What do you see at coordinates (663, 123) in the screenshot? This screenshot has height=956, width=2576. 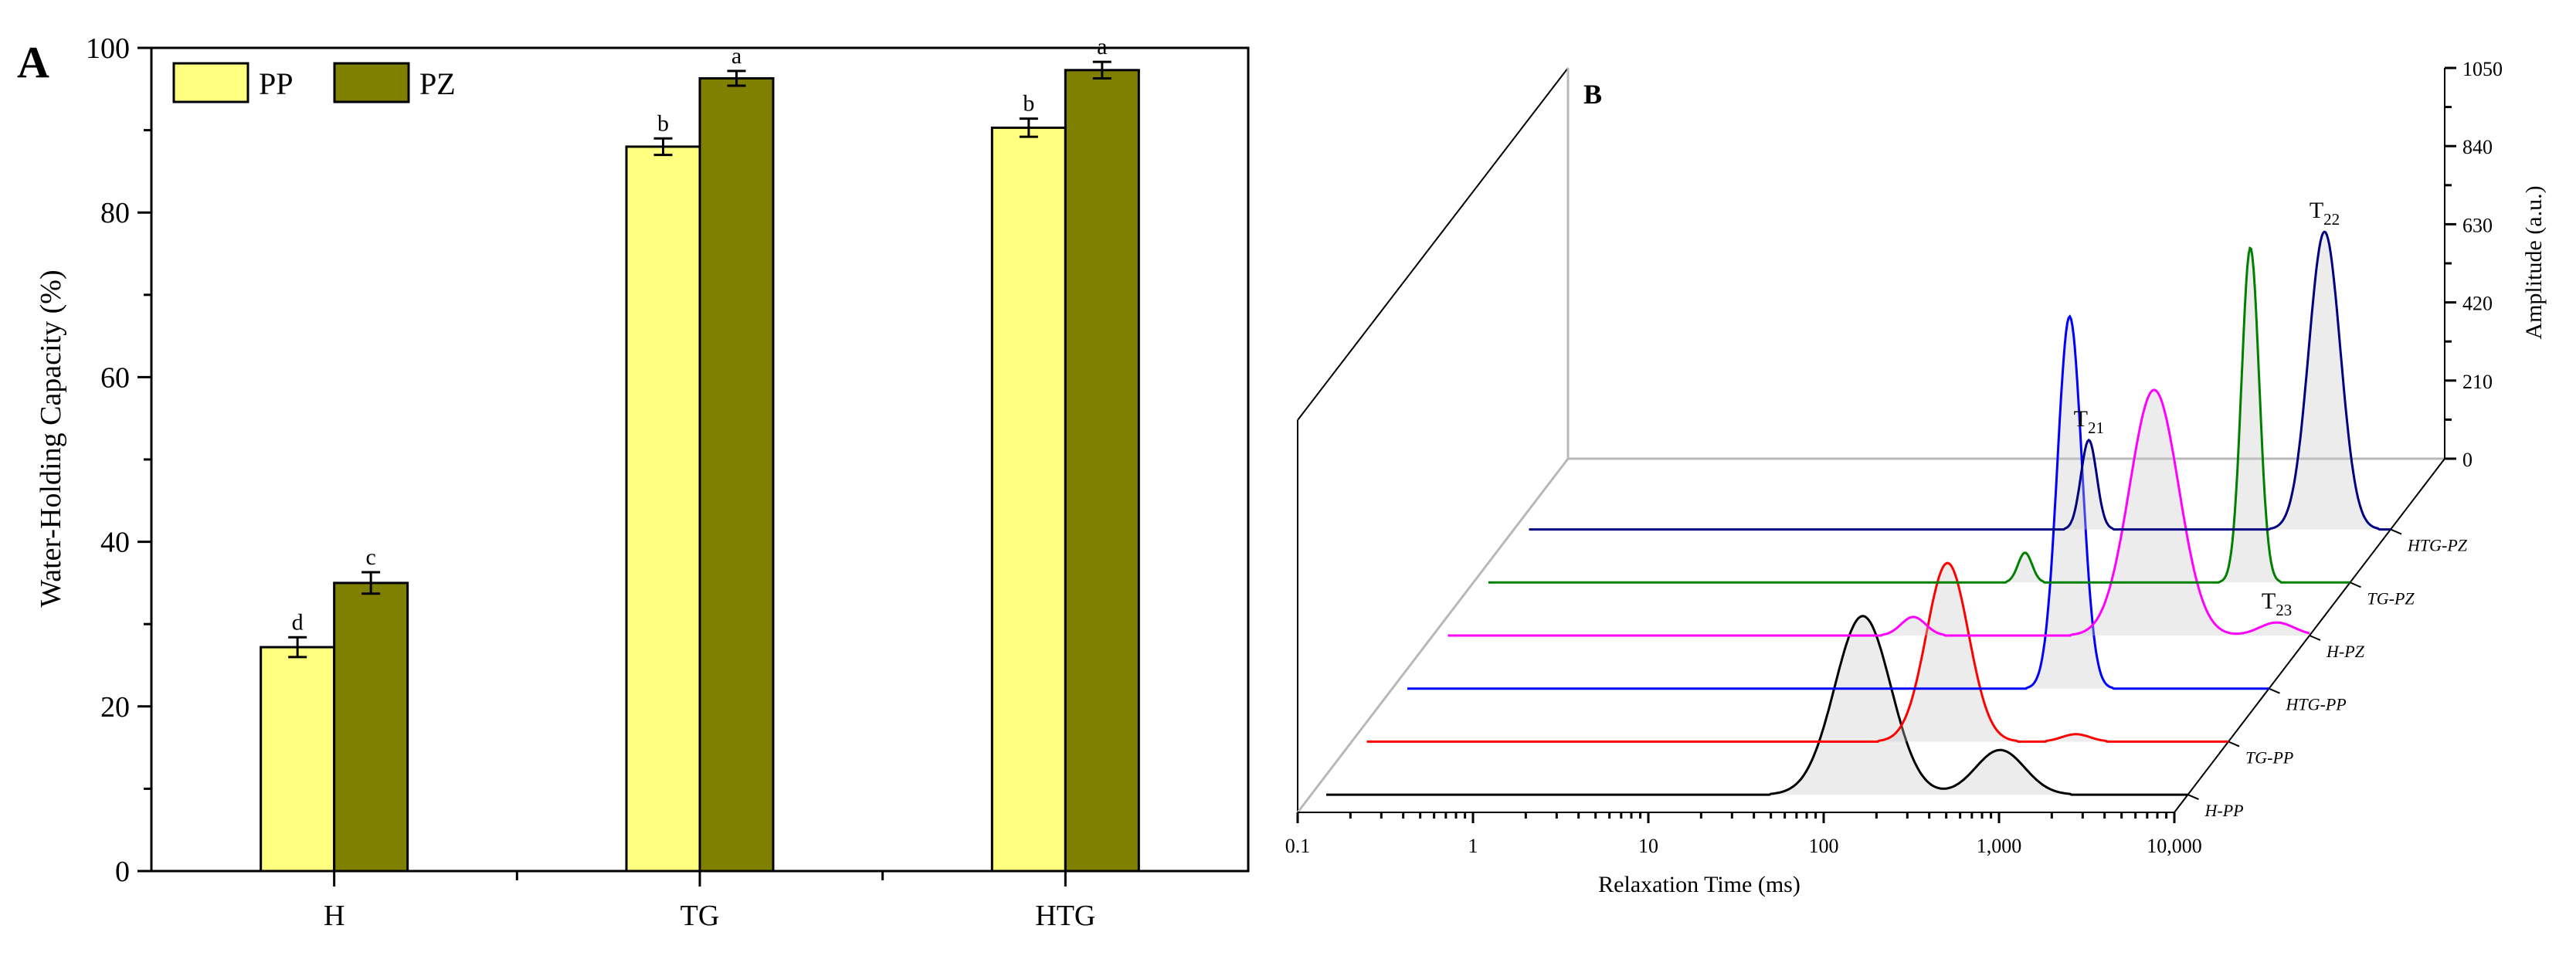 I see `significance-letter-pp-tg: b` at bounding box center [663, 123].